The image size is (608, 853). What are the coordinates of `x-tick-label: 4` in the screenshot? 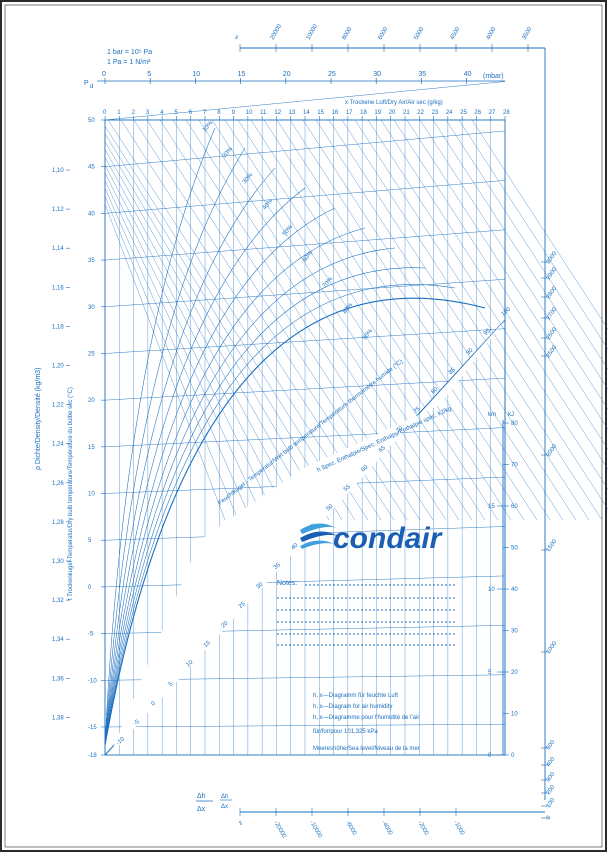 It's located at (162, 113).